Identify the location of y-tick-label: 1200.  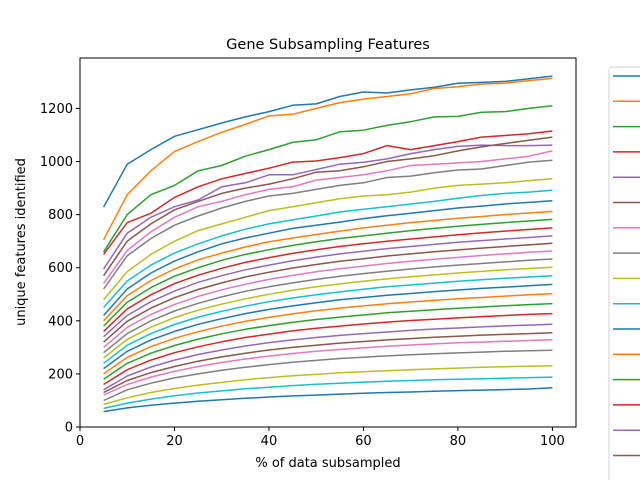
(56, 109).